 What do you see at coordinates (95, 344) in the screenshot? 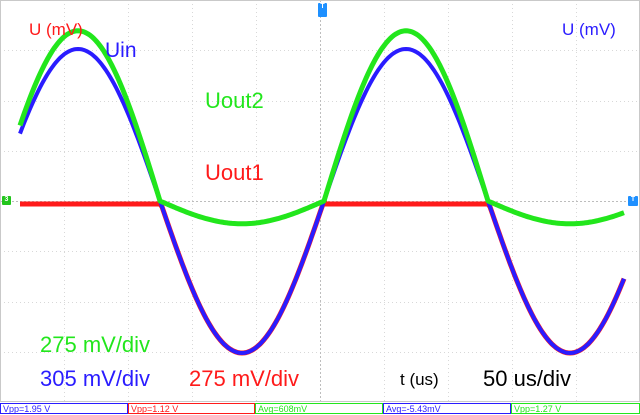
I see `uout2-scale-label: 275 mV/div` at bounding box center [95, 344].